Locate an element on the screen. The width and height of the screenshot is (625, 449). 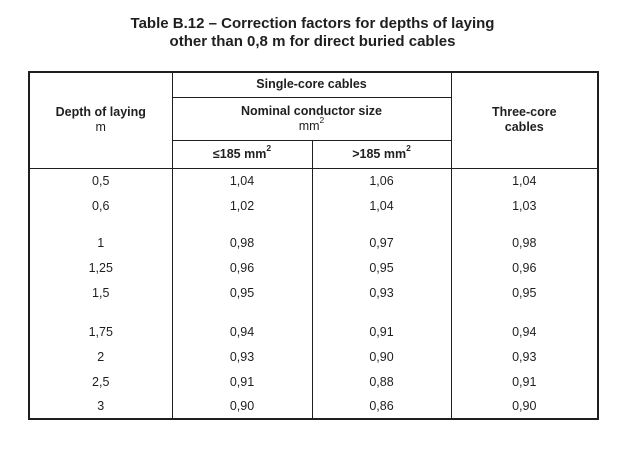
cell-three-core: 1,04 is located at coordinates (524, 180).